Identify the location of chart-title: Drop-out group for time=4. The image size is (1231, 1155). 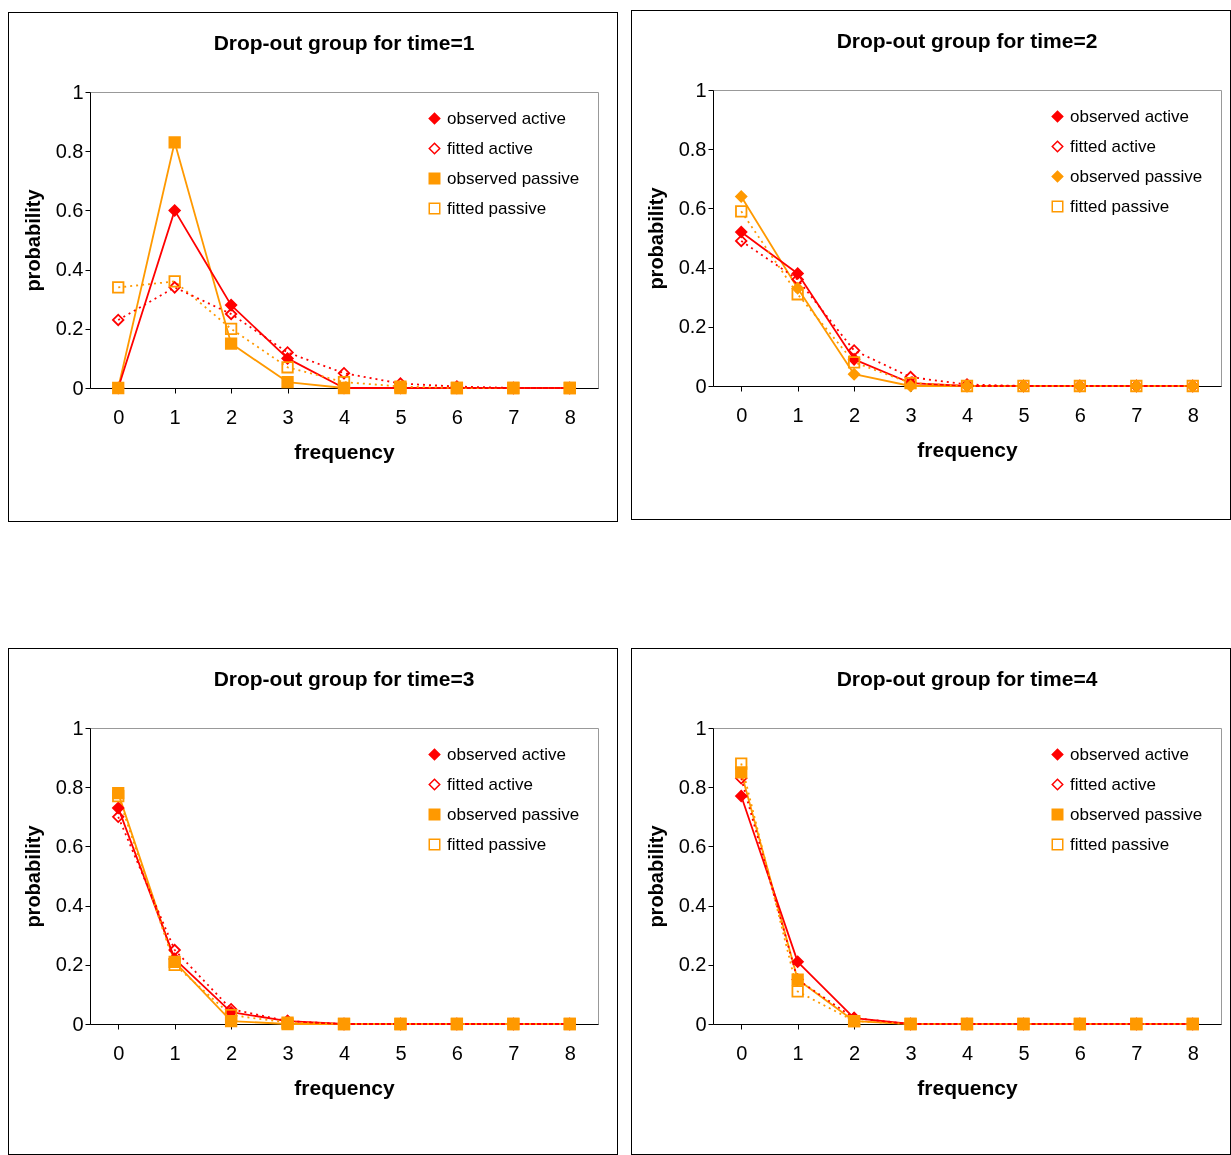
(967, 678).